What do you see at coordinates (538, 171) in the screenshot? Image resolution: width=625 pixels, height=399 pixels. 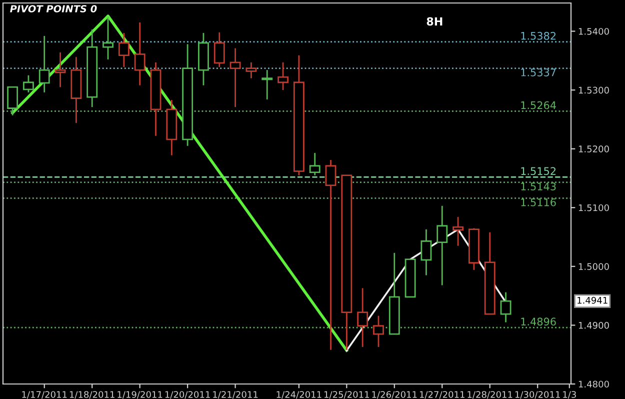 I see `ref-line-label: 1.5152` at bounding box center [538, 171].